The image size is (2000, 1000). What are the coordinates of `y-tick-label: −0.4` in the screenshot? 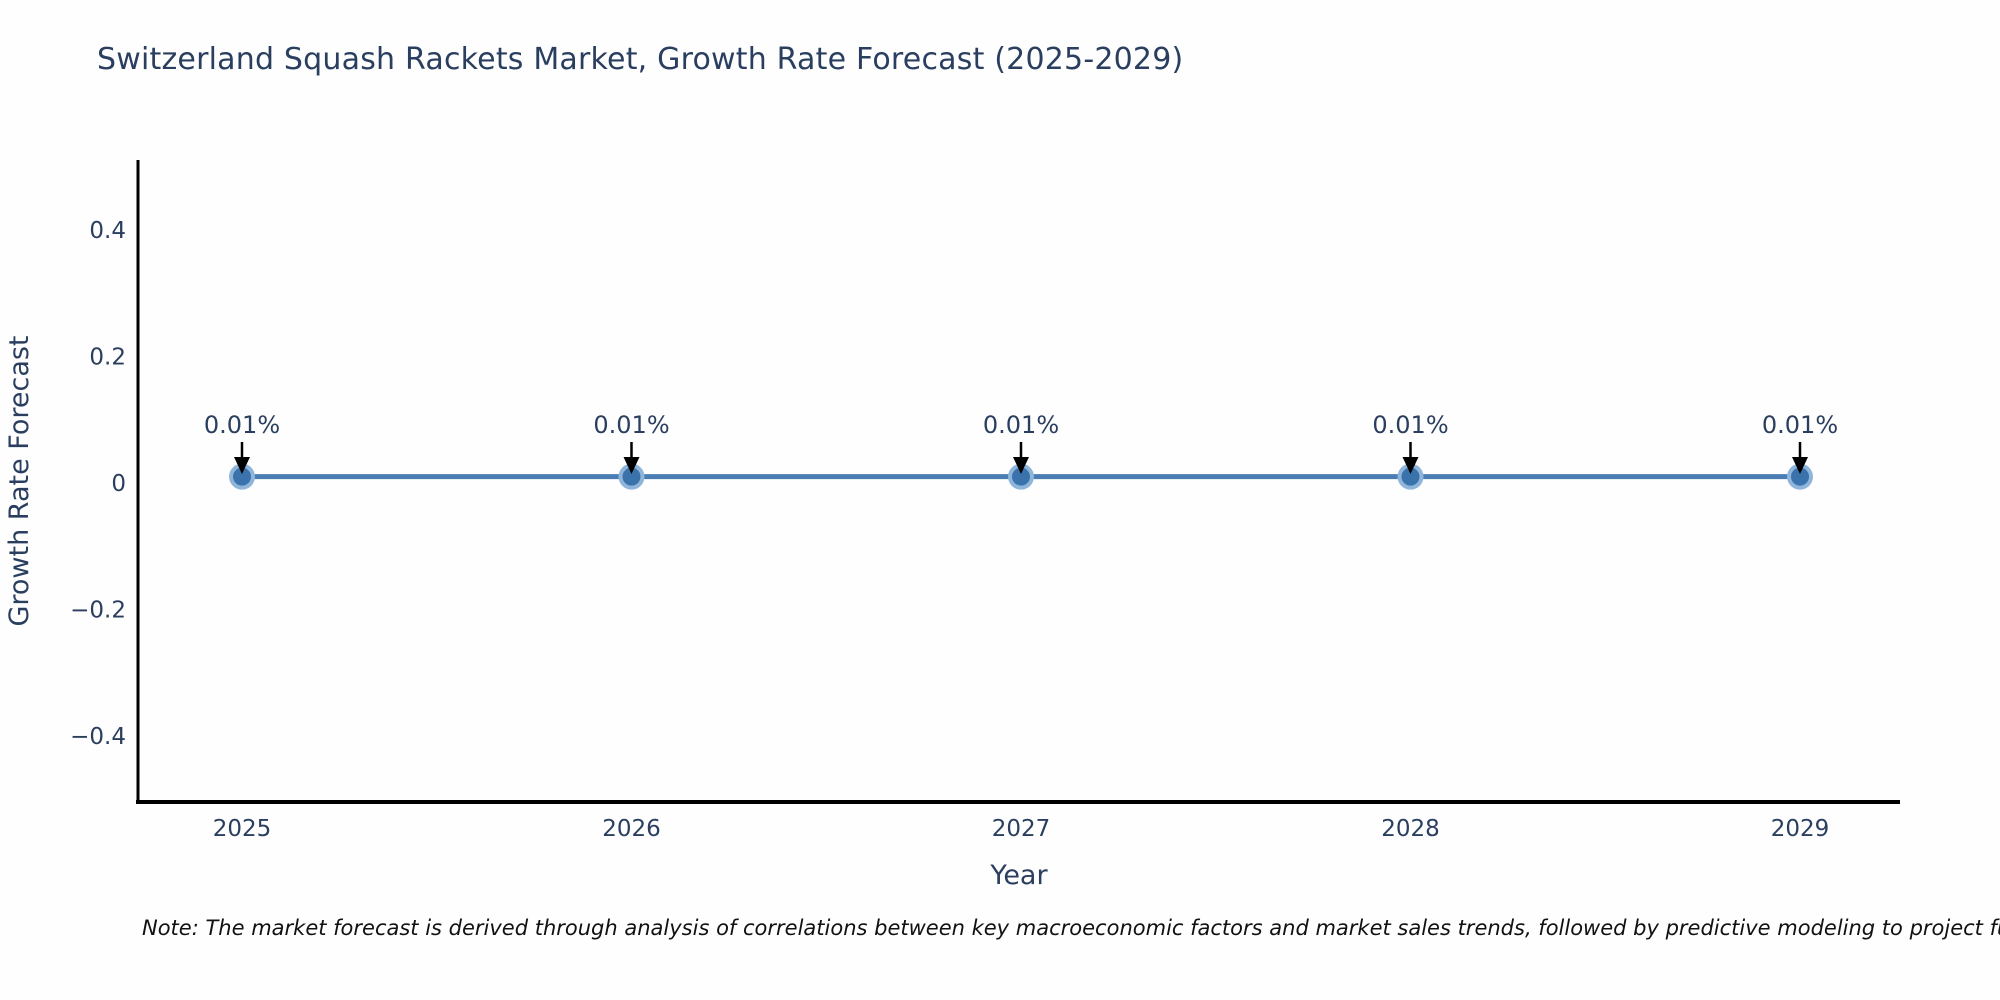 It's located at (98, 737).